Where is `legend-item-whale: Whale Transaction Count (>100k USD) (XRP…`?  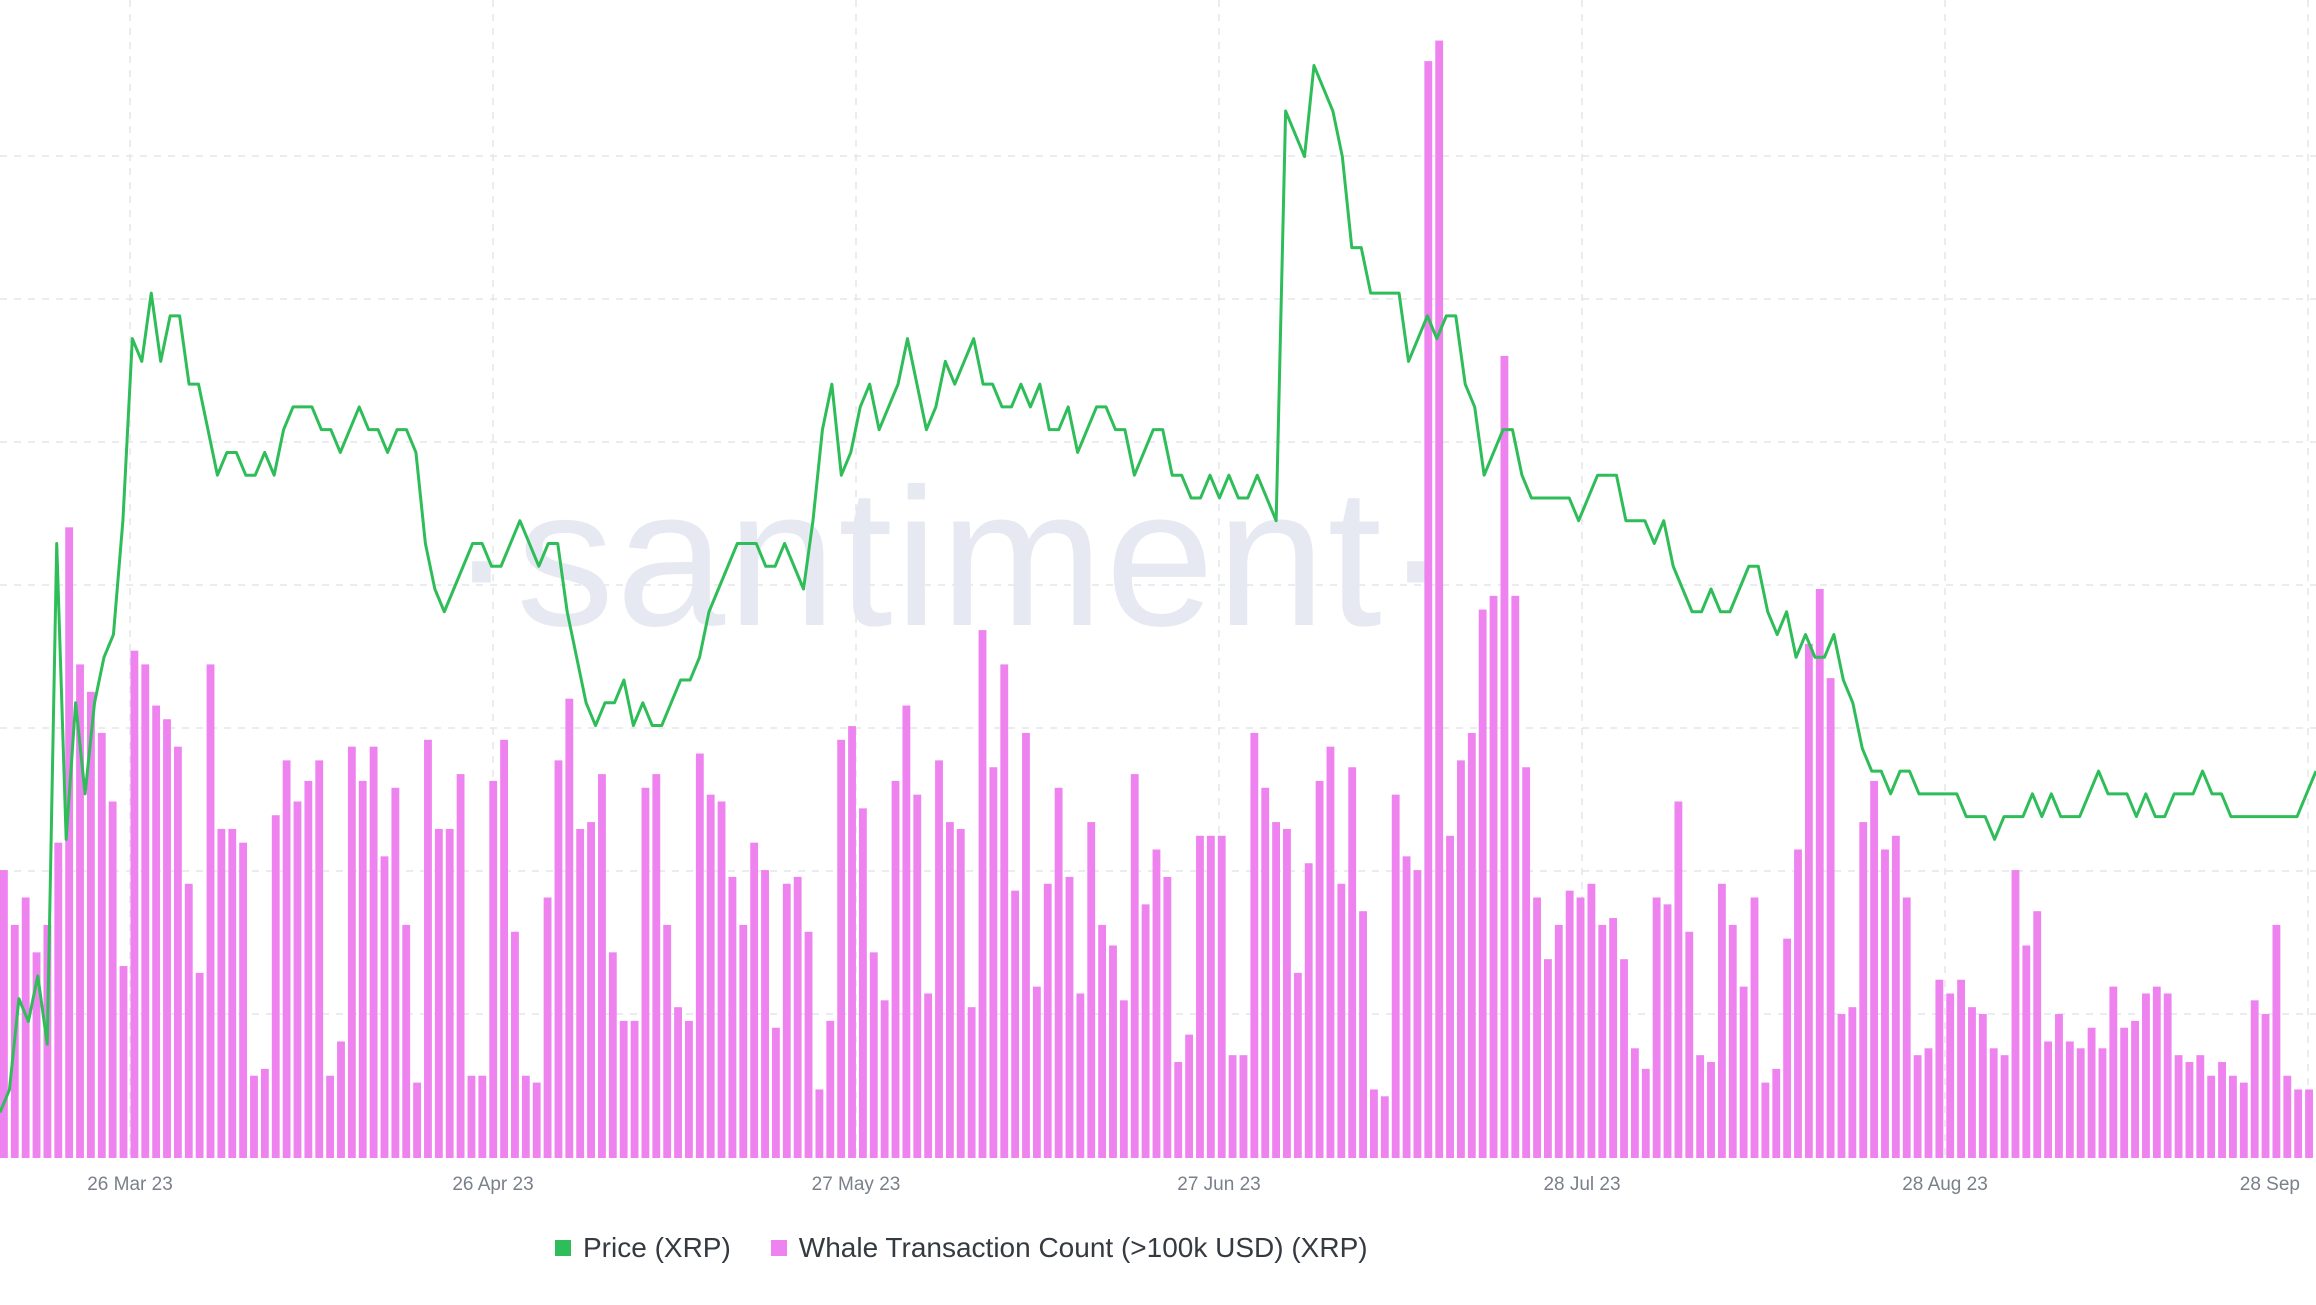
legend-item-whale: Whale Transaction Count (>100k USD) (XRP… is located at coordinates (1069, 1248).